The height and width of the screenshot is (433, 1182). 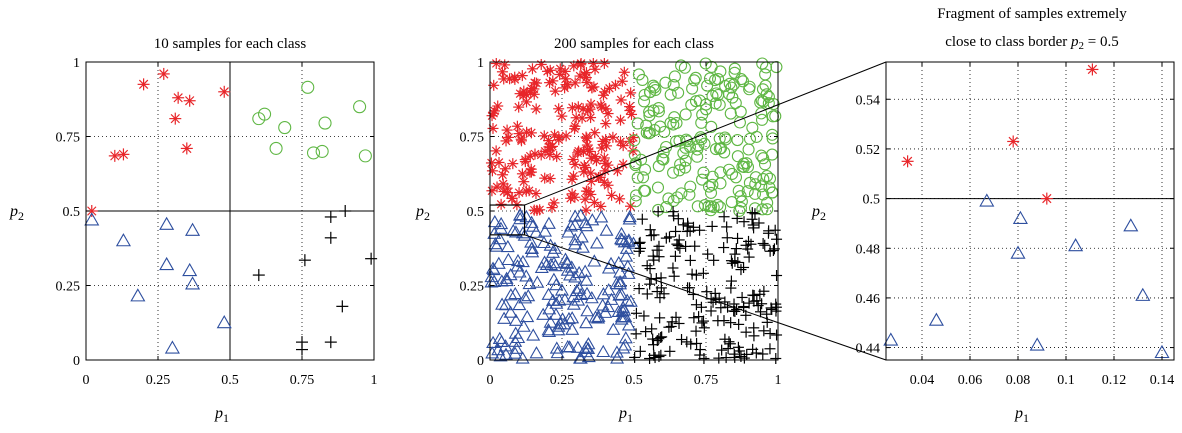 I want to click on x-tick-label: 0, so click(x=490, y=380).